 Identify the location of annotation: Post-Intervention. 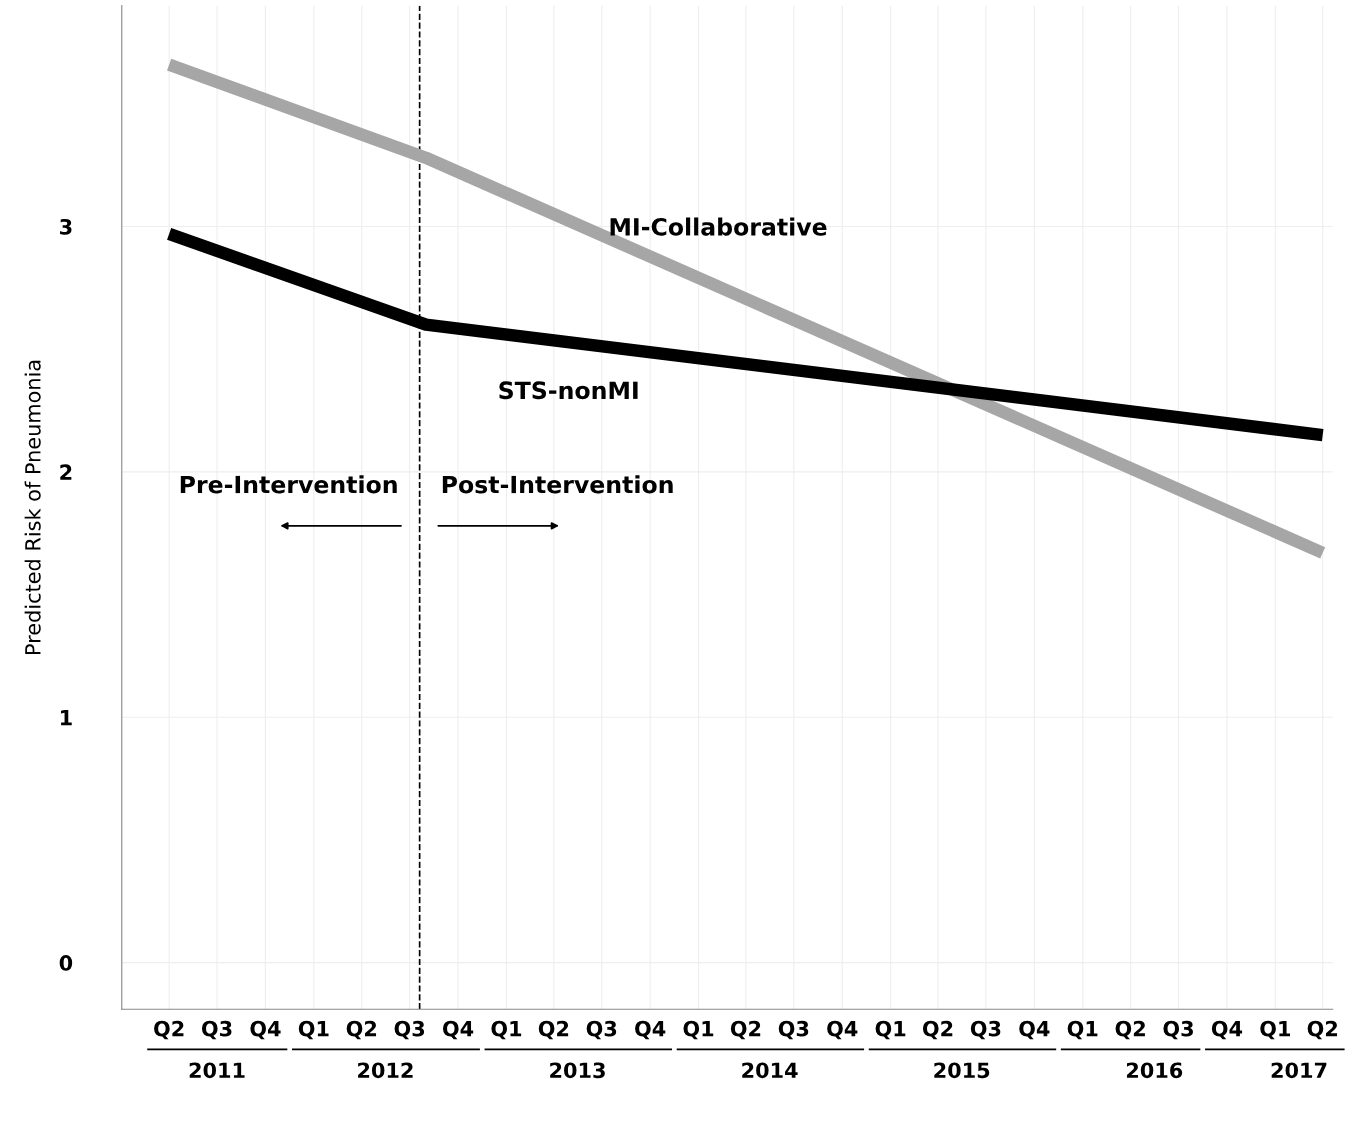
(557, 484).